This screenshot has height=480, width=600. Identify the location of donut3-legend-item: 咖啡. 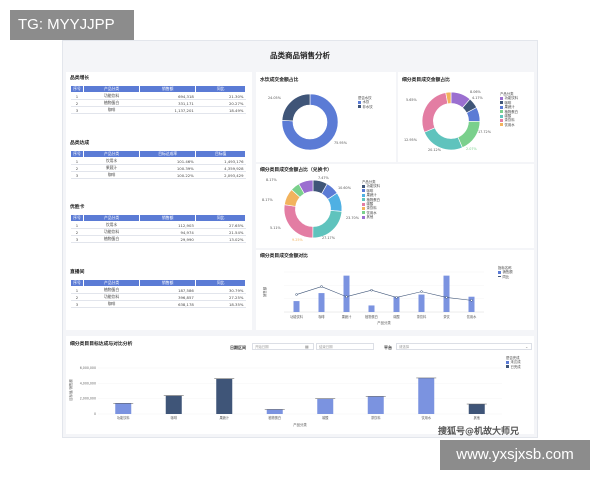
(371, 191).